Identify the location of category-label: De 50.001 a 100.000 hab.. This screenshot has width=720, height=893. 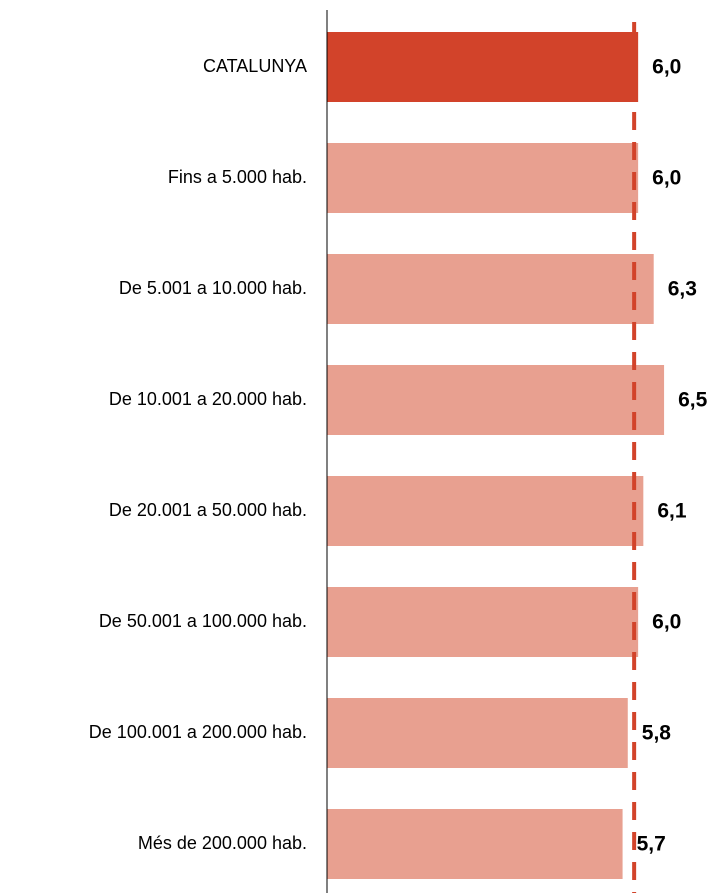
(203, 621).